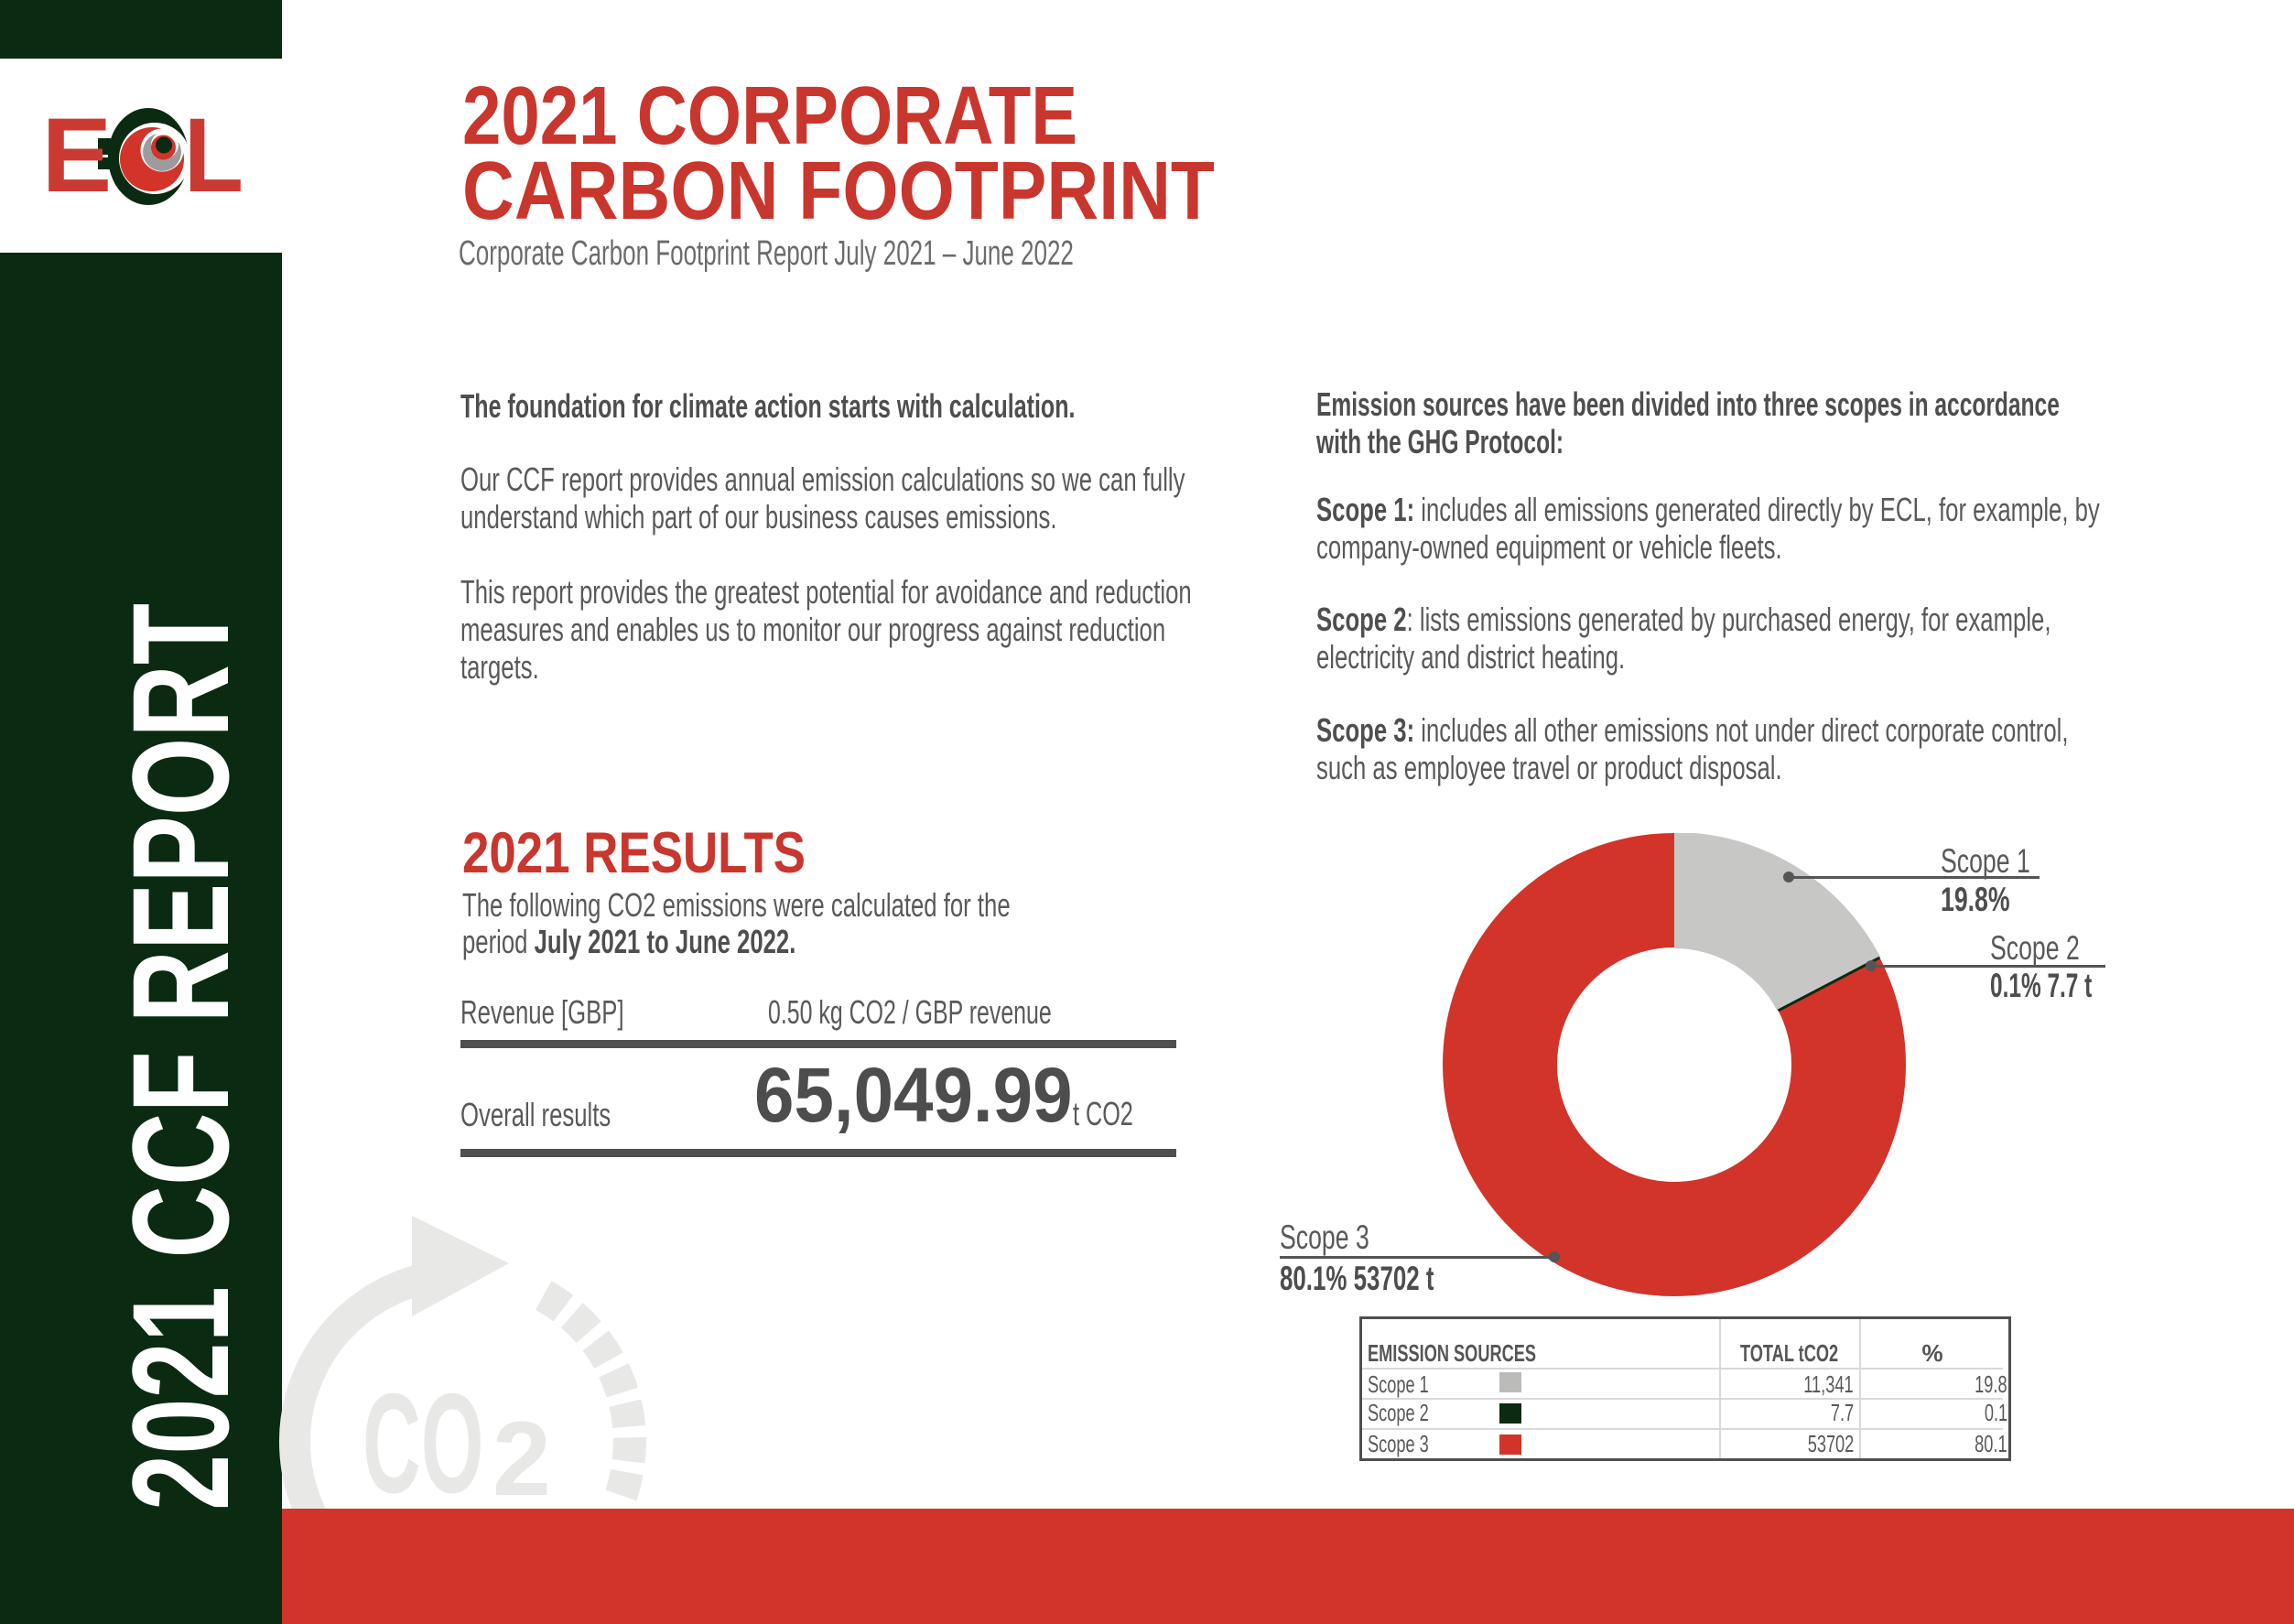 This screenshot has height=1624, width=2294. What do you see at coordinates (521, 1455) in the screenshot?
I see `svg-text: 2` at bounding box center [521, 1455].